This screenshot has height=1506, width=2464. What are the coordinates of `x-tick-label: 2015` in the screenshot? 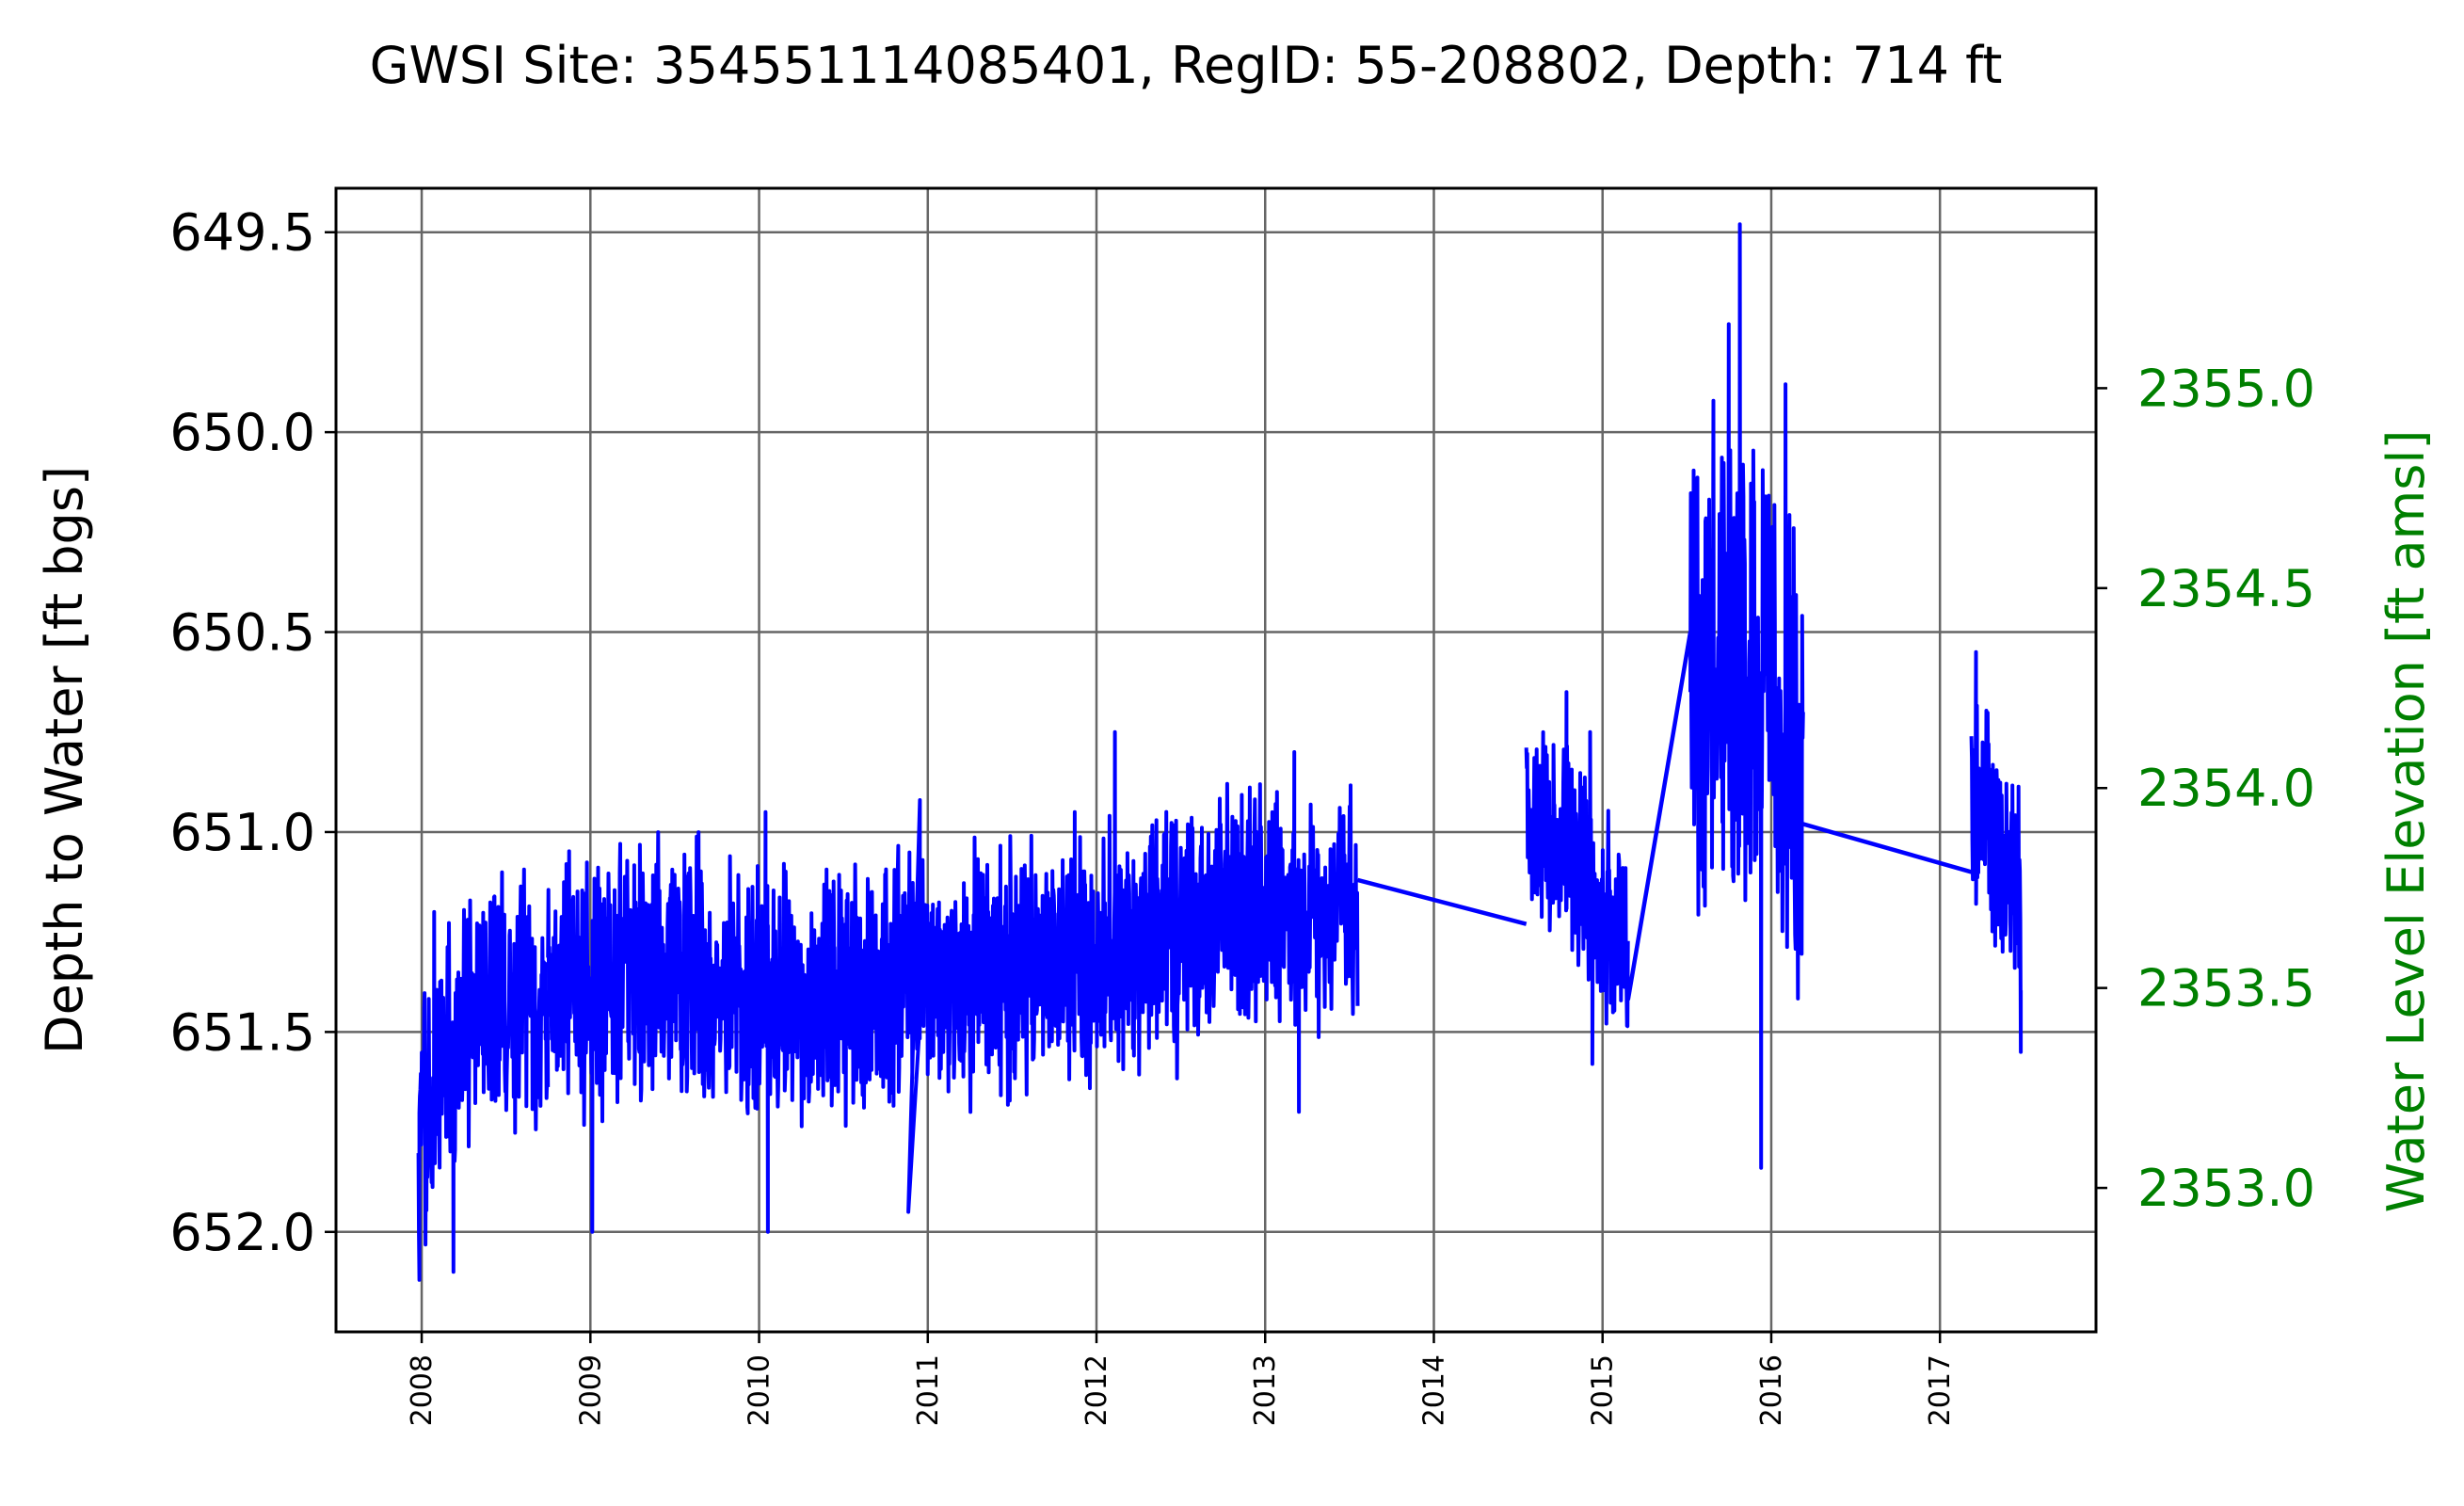 It's located at (1603, 1390).